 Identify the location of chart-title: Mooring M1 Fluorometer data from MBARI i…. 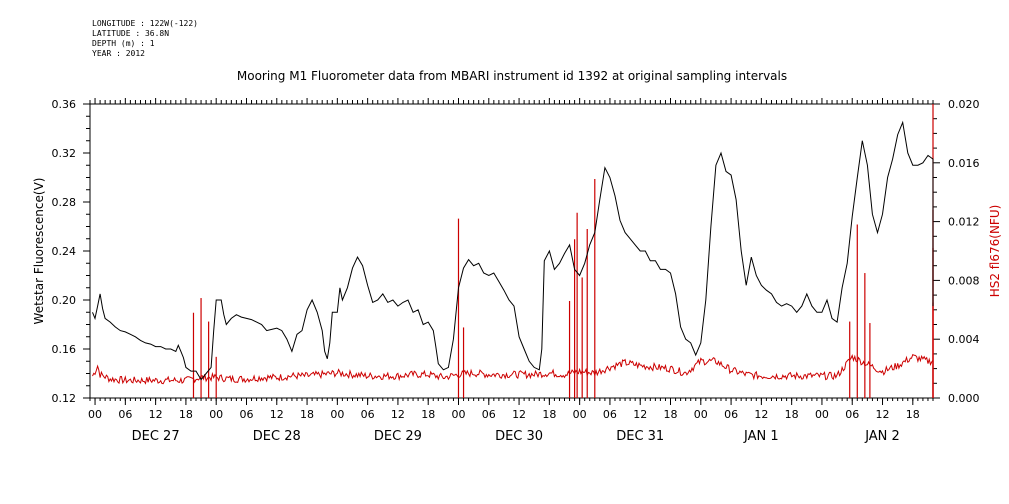
(512, 76).